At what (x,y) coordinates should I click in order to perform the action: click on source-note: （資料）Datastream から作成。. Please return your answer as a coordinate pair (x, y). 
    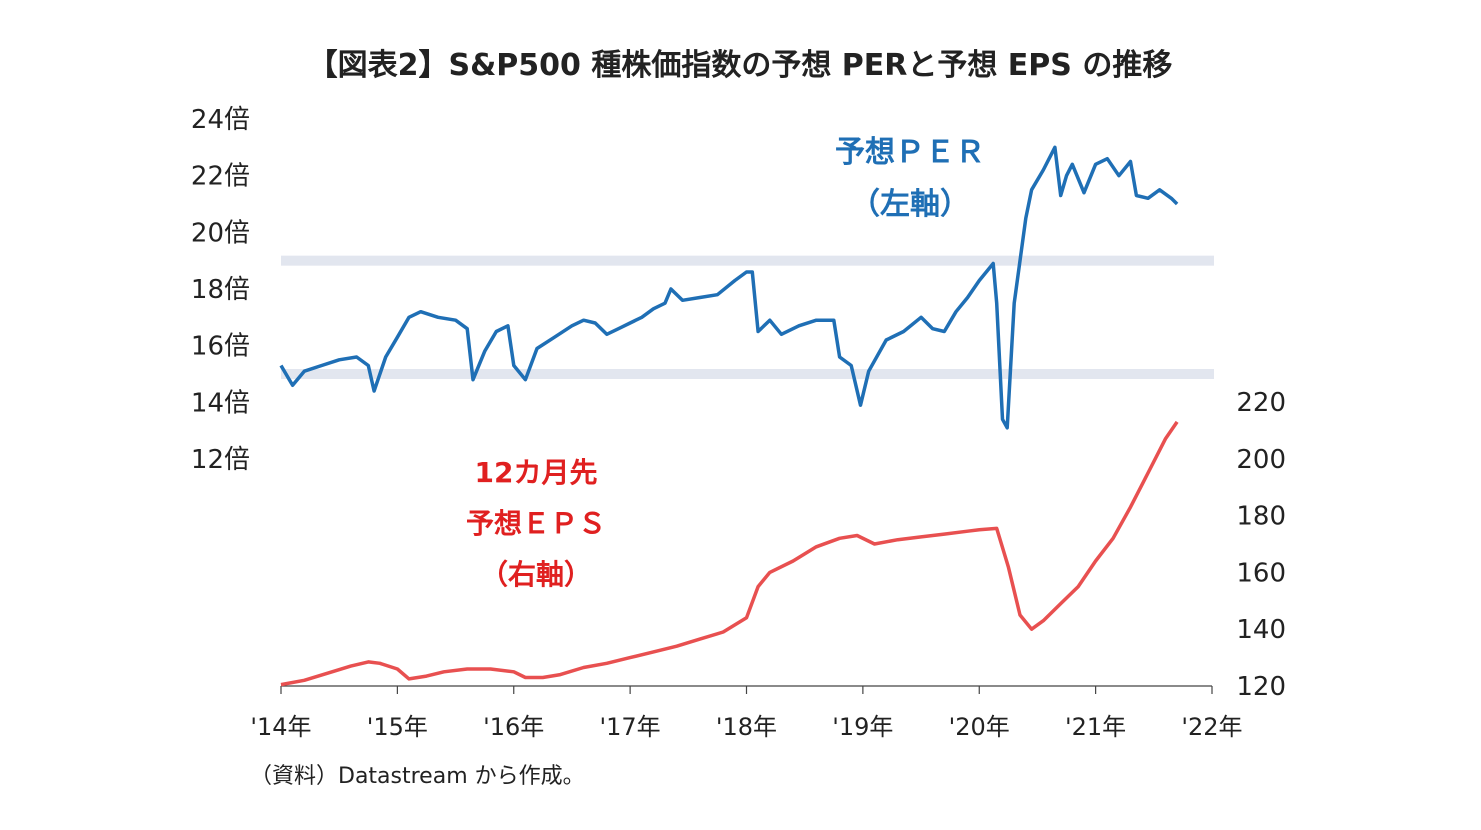
    Looking at the image, I should click on (417, 776).